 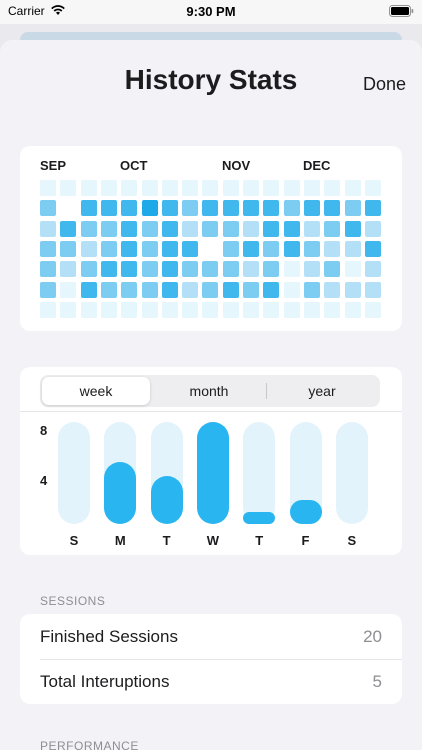 What do you see at coordinates (221, 659) in the screenshot?
I see `row-divider` at bounding box center [221, 659].